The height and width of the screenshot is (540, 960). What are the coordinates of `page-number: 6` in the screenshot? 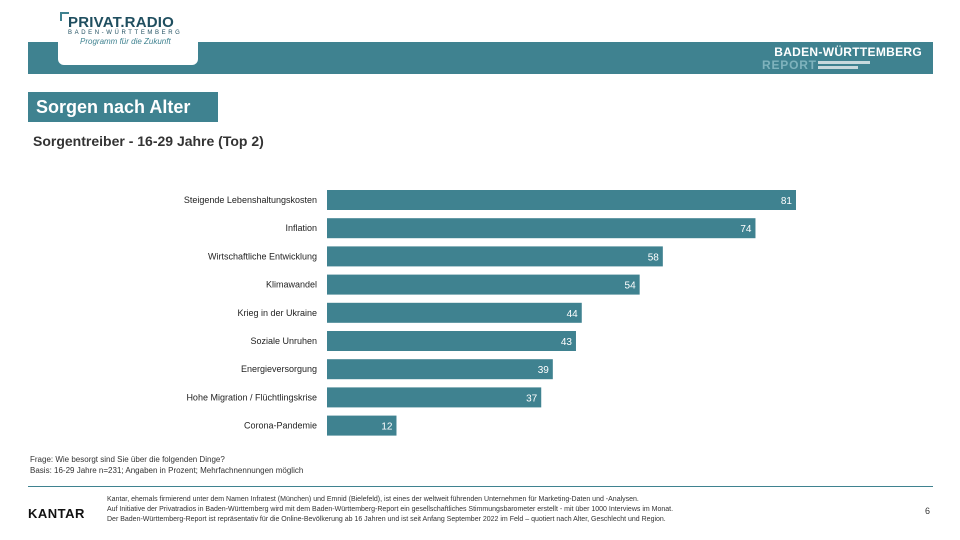 It's located at (928, 511).